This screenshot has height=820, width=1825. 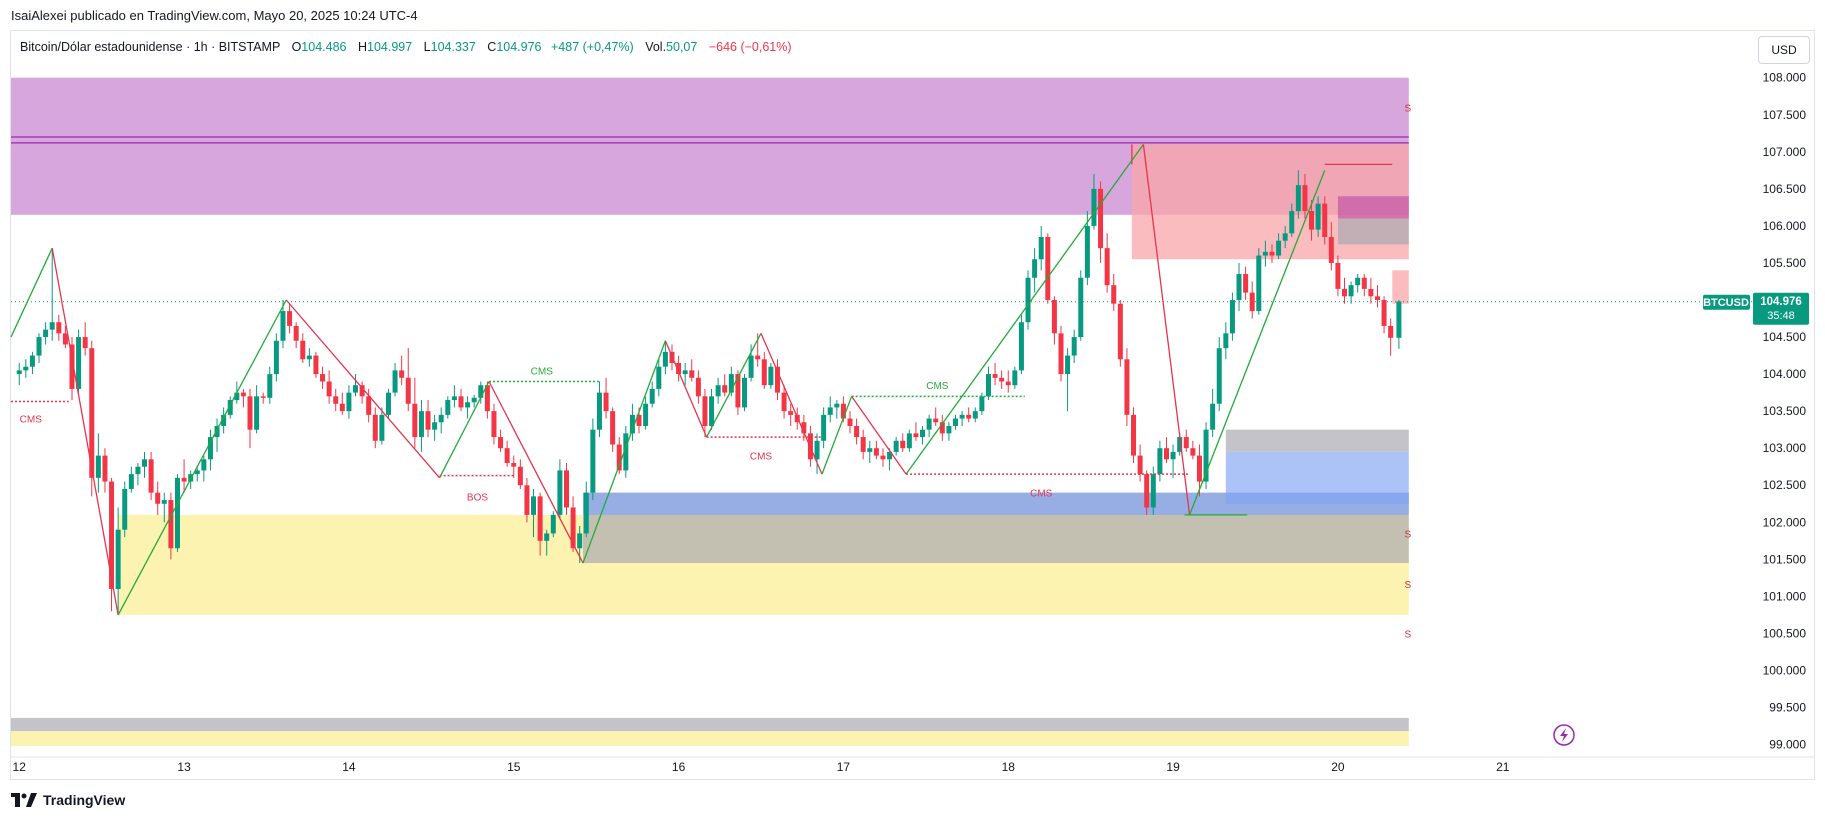 I want to click on footer-brand: TradingView, so click(x=84, y=800).